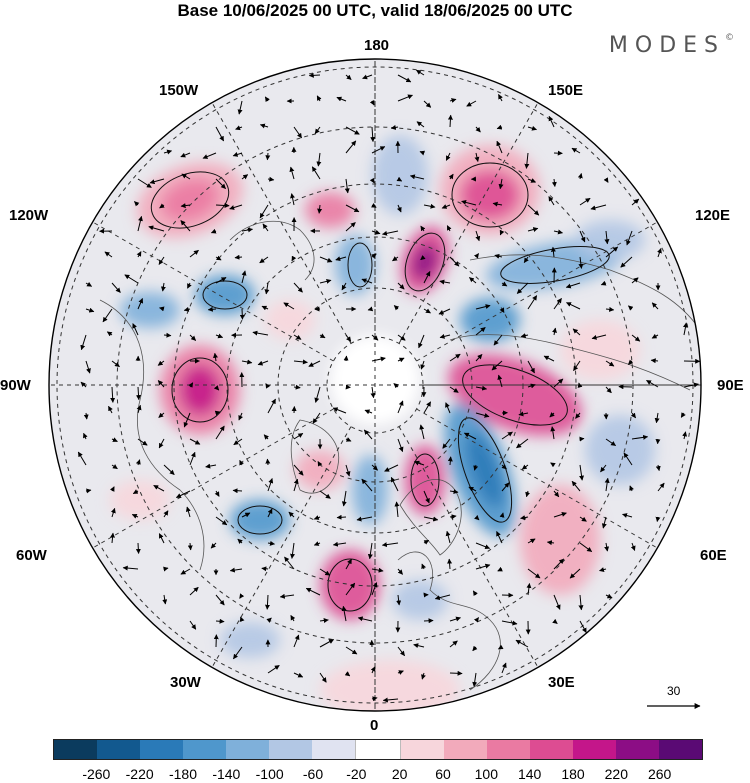  What do you see at coordinates (377, 45) in the screenshot?
I see `lon-label-180: 180` at bounding box center [377, 45].